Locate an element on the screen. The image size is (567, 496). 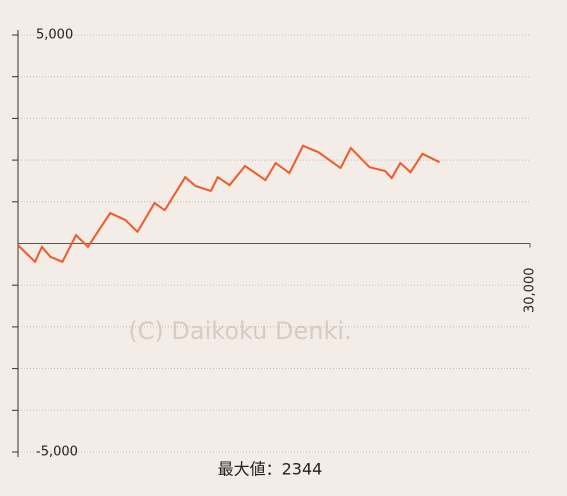
x-tick-label: 30,000 is located at coordinates (530, 291).